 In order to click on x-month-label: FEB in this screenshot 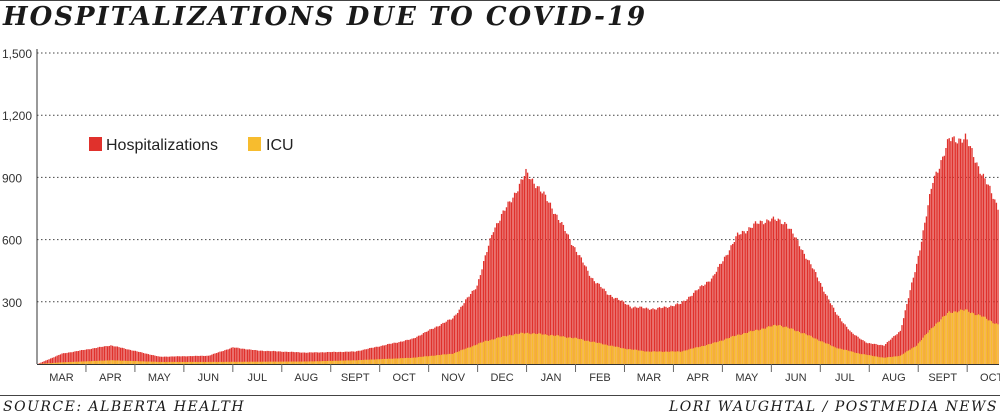, I will do `click(599, 378)`.